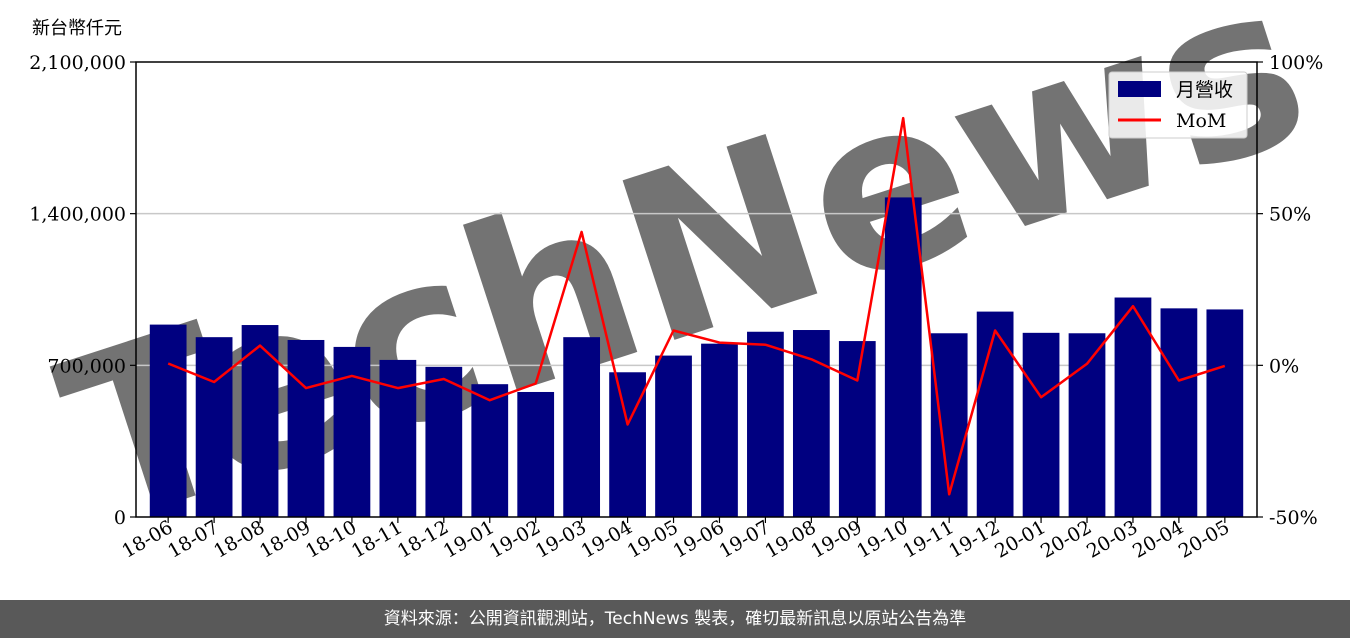  I want to click on x-tick-label: 19-06, so click(699, 539).